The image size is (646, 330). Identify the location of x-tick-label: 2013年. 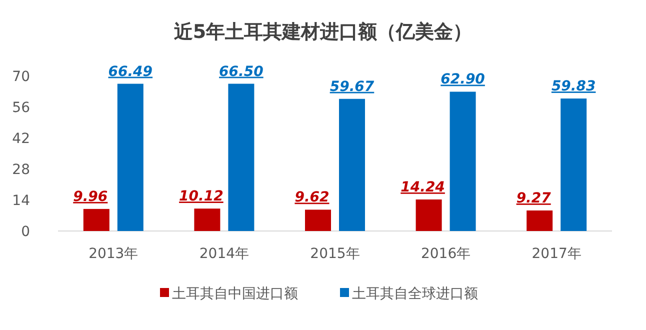
(113, 254).